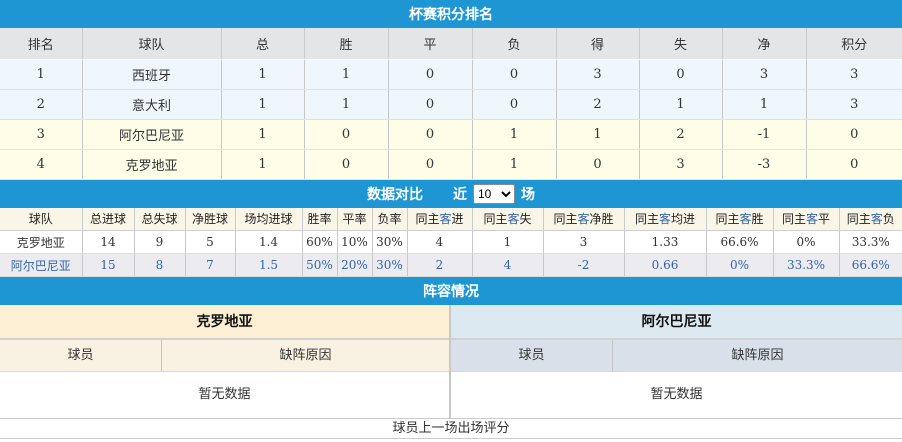  What do you see at coordinates (41, 104) in the screenshot?
I see `rank-cell: 2` at bounding box center [41, 104].